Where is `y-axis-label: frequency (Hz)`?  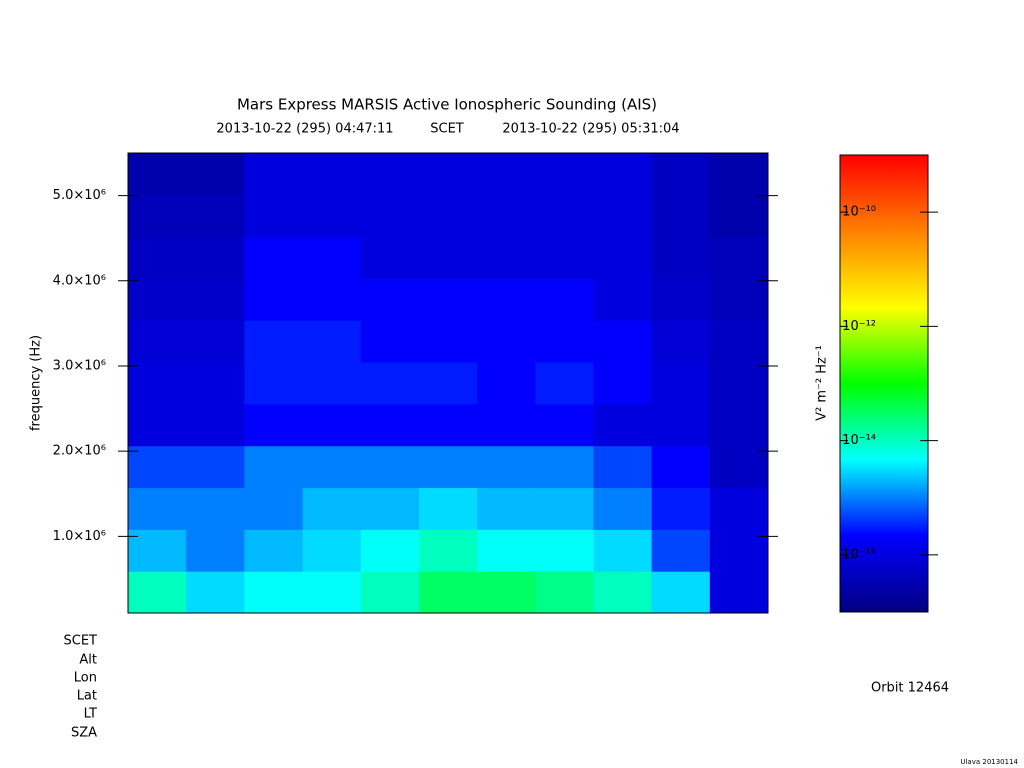 y-axis-label: frequency (Hz) is located at coordinates (36, 383).